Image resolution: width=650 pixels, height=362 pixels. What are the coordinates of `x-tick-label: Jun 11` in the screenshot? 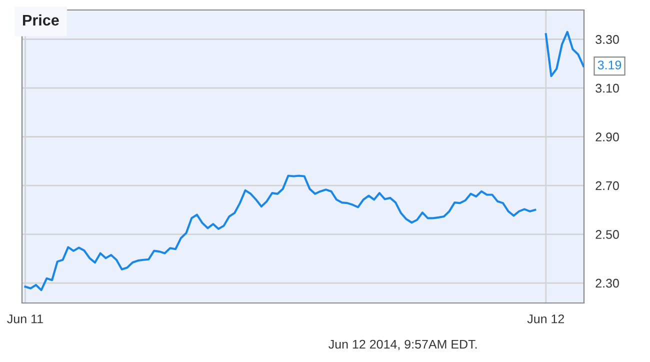 It's located at (25, 319).